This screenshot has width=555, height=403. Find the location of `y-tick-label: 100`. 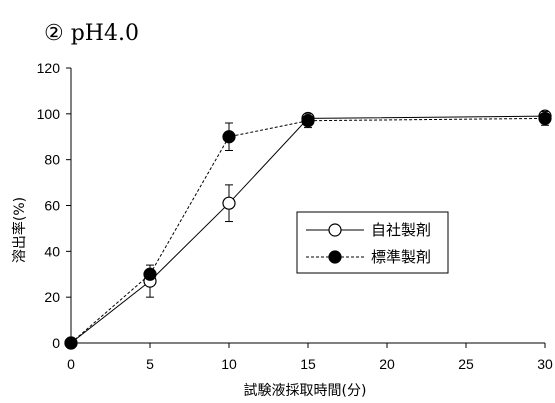

y-tick-label: 100 is located at coordinates (49, 114).